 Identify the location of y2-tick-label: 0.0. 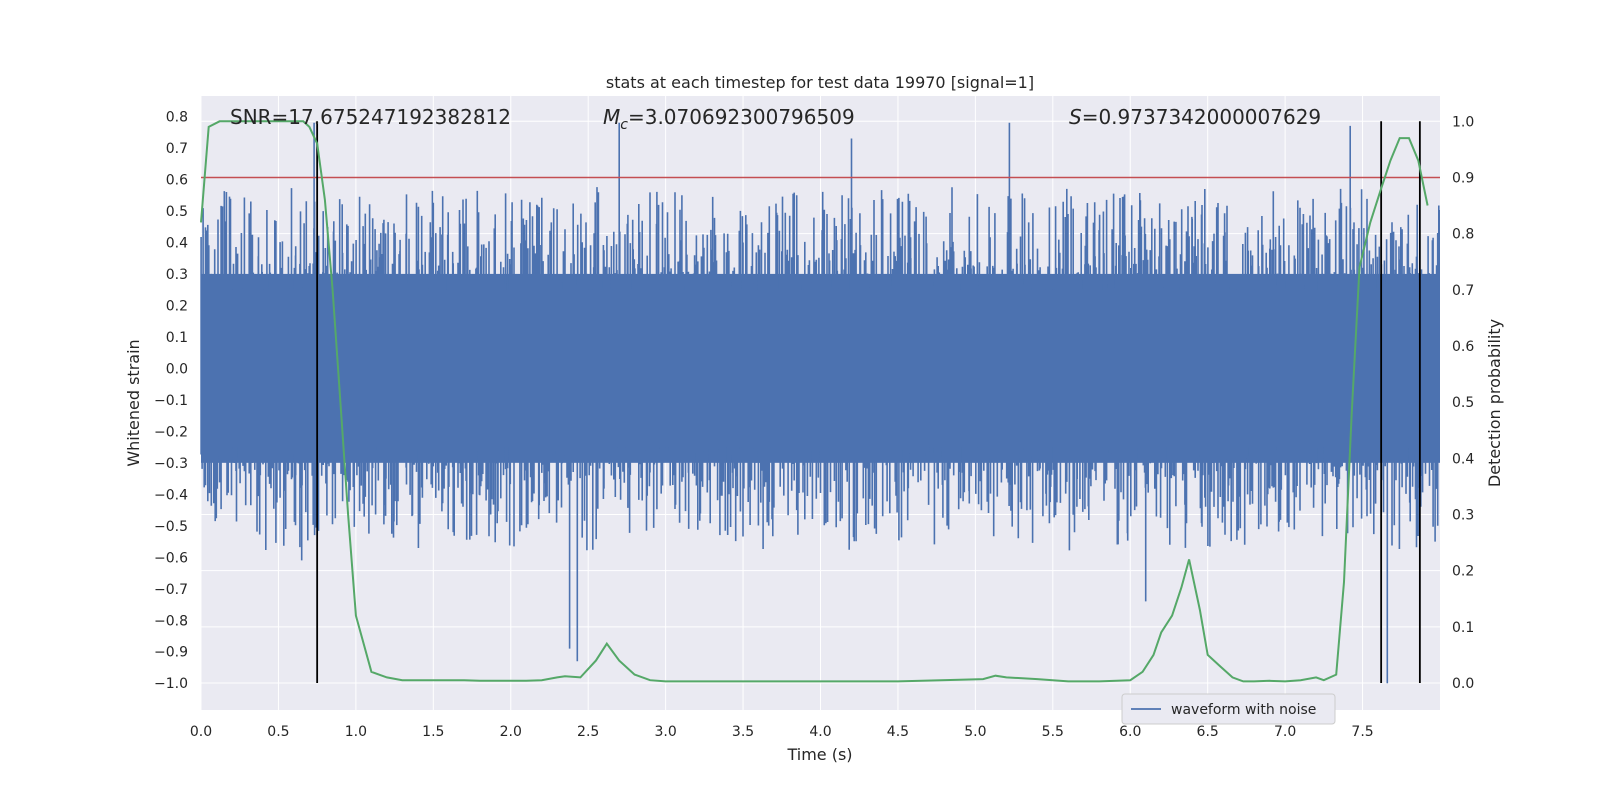
(1463, 684).